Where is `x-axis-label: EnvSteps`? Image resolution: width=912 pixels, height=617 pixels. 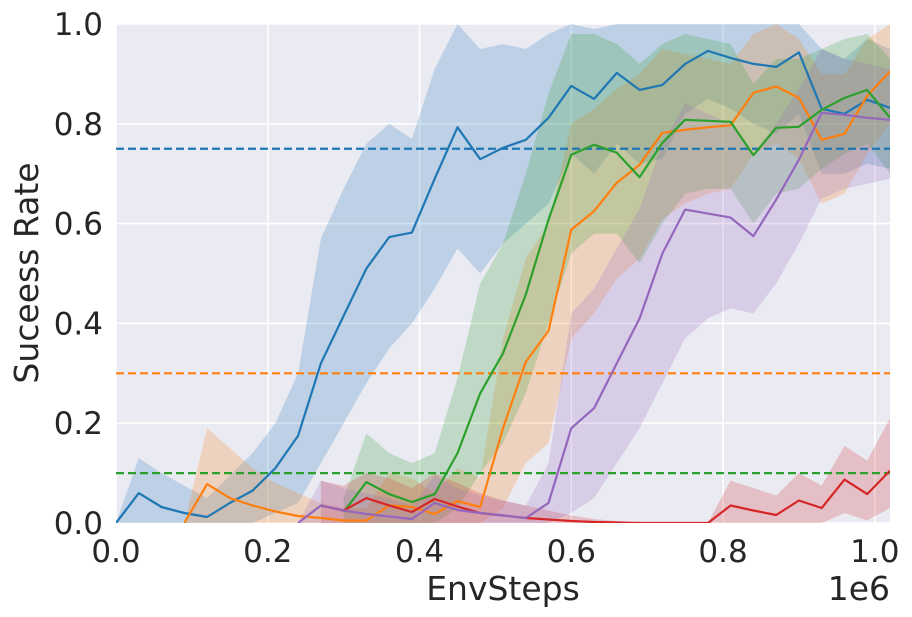 x-axis-label: EnvSteps is located at coordinates (503, 588).